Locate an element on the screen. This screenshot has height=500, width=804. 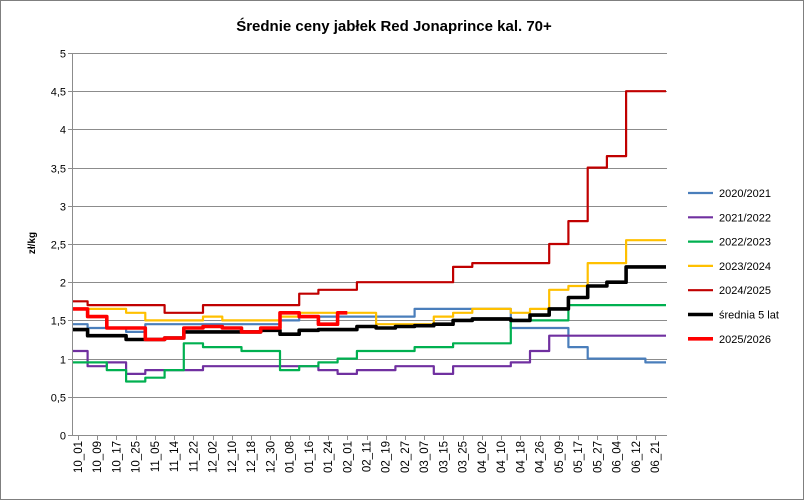
legend-item: 2021/2022 is located at coordinates (729, 218).